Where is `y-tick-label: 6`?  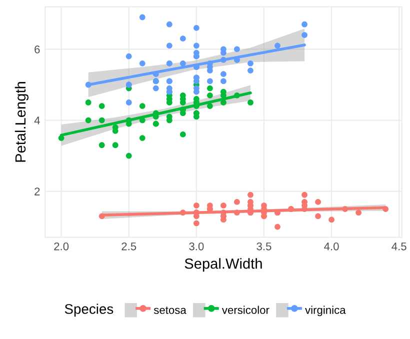 y-tick-label: 6 is located at coordinates (37, 49).